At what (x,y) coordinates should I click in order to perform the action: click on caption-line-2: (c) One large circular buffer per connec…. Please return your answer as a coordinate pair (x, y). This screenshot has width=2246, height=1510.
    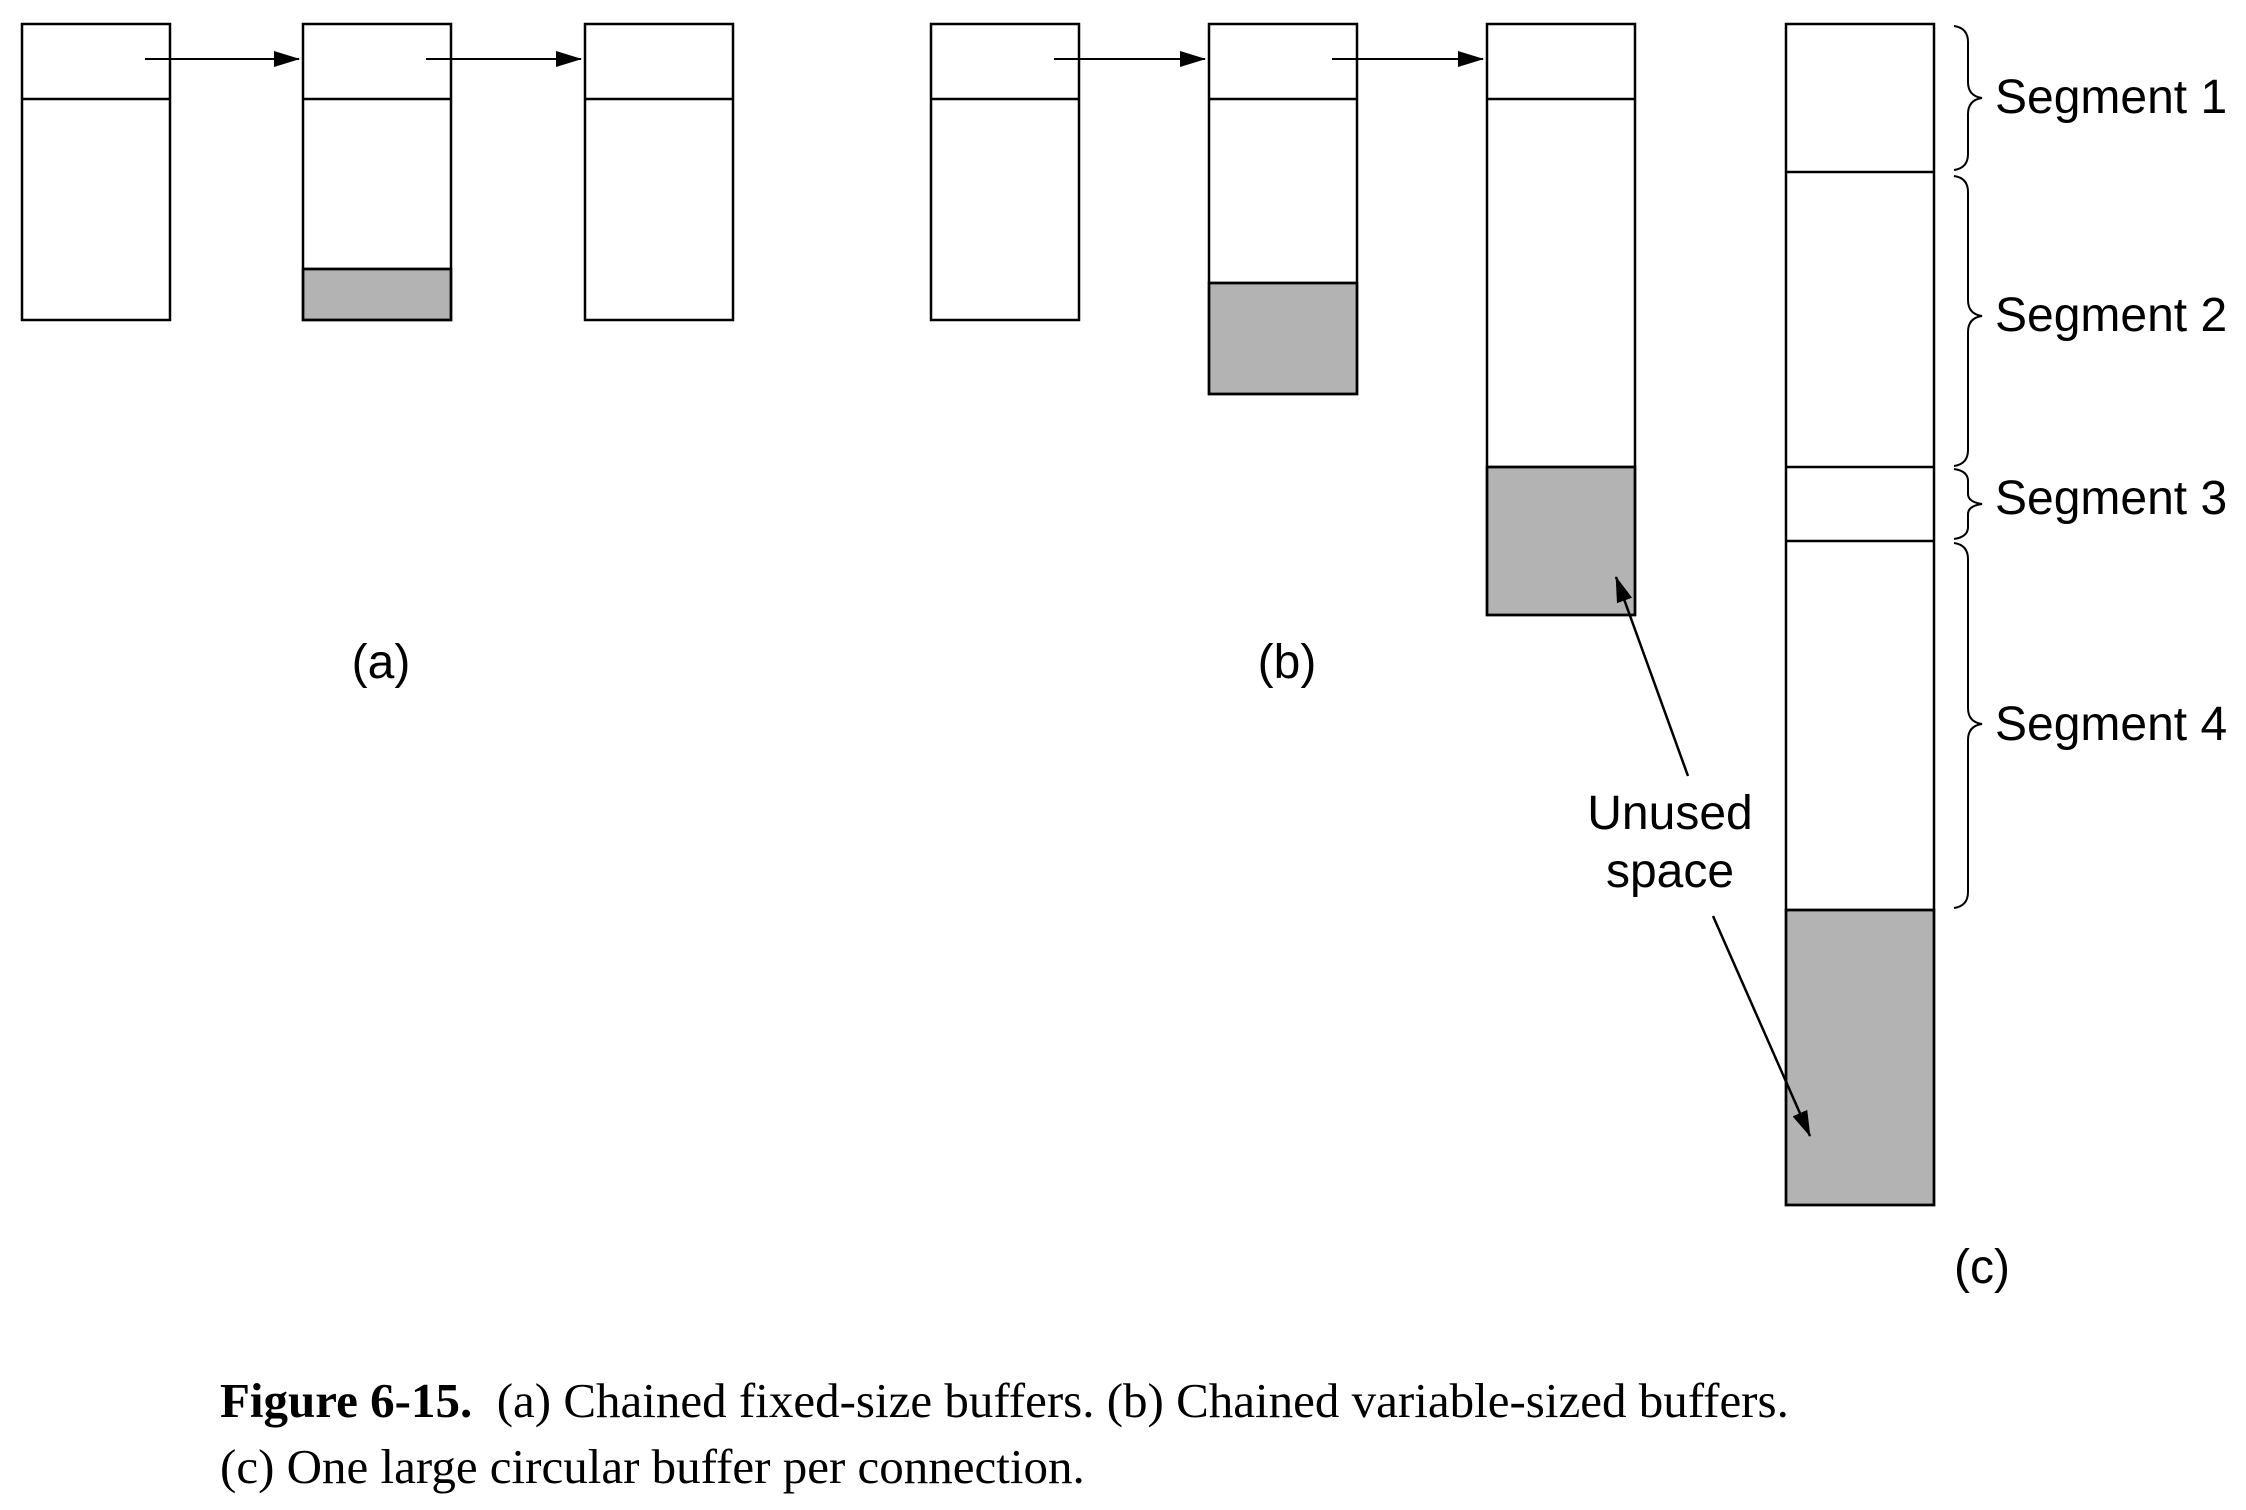
    Looking at the image, I should click on (1200, 1467).